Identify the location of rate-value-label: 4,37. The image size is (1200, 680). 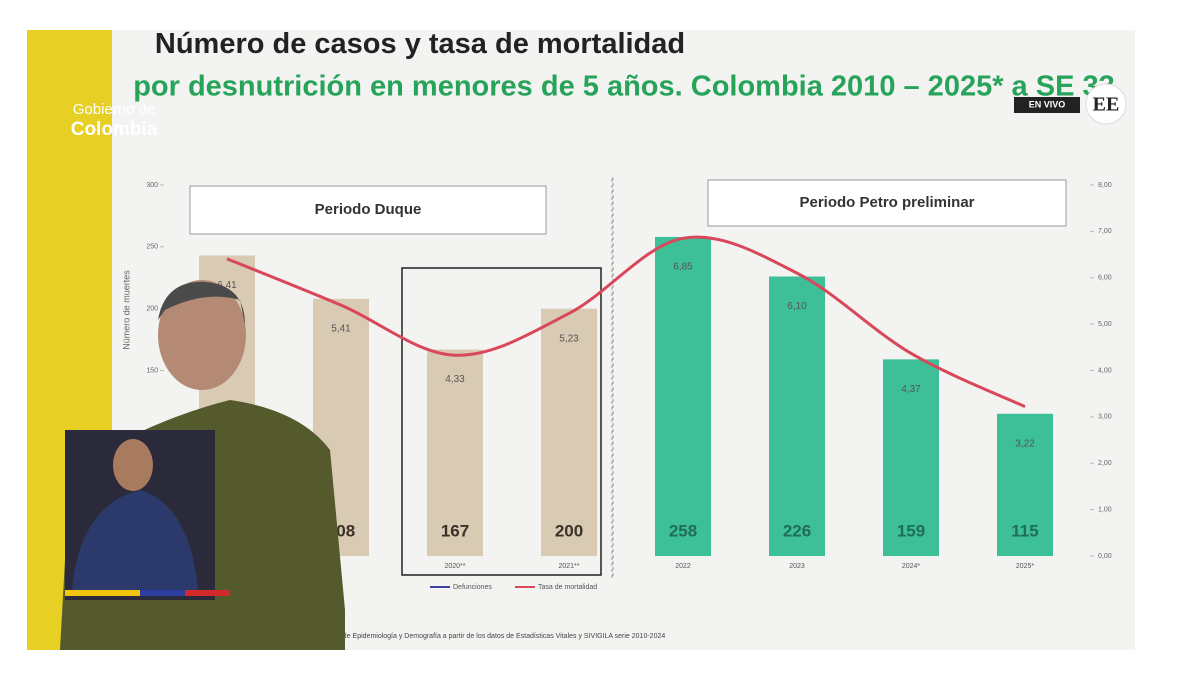
(911, 389).